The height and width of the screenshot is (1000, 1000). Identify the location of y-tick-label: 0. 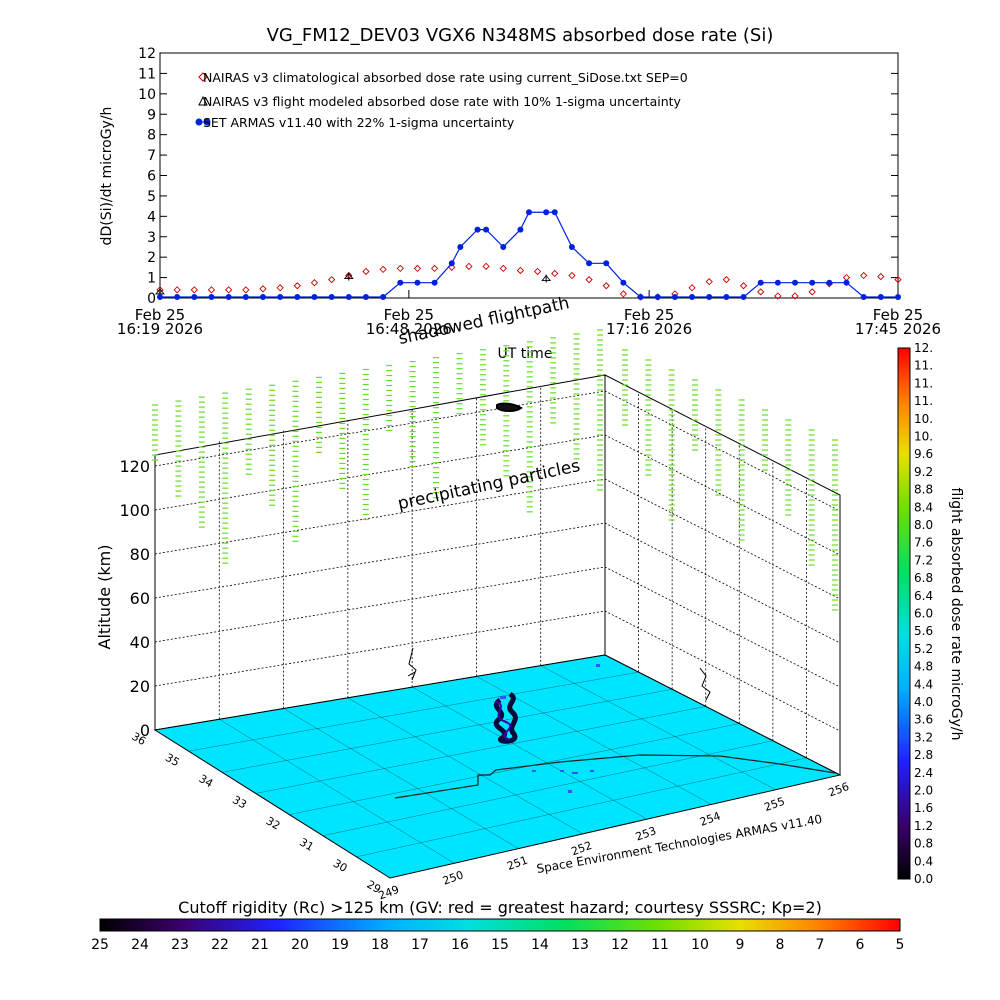
(151, 299).